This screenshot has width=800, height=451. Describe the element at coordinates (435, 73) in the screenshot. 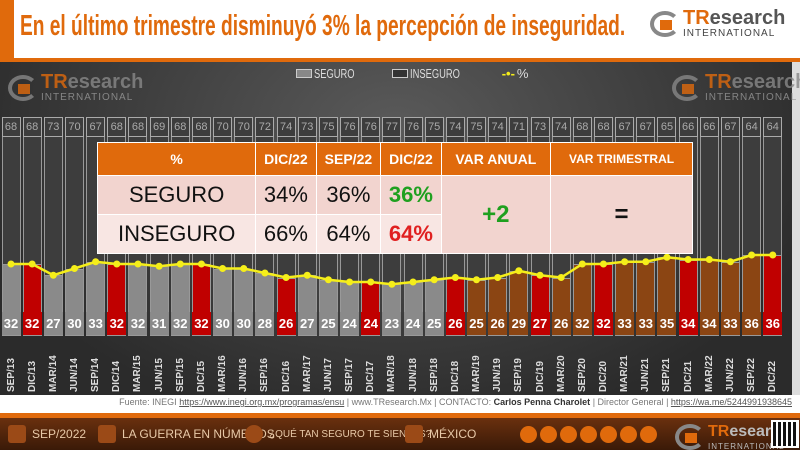

I see `legend-inseguro: INSEGURO` at that location.